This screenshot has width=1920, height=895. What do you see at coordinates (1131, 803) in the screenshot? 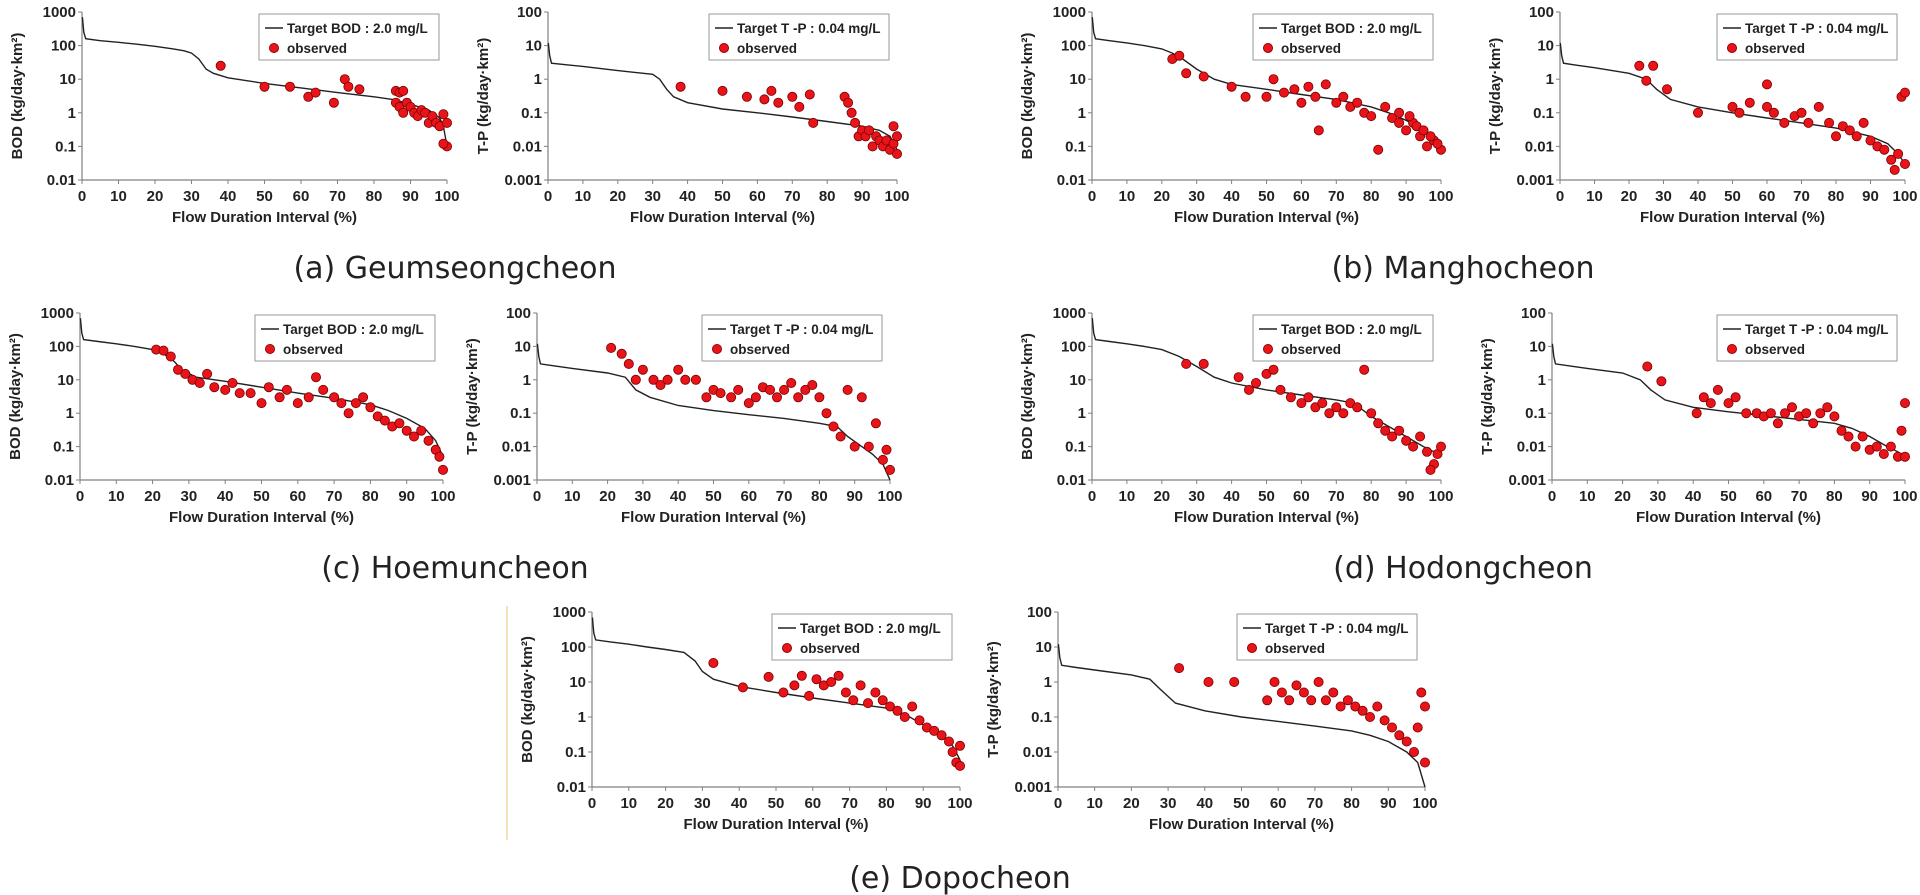
I see `x-tick-label: 20` at bounding box center [1131, 803].